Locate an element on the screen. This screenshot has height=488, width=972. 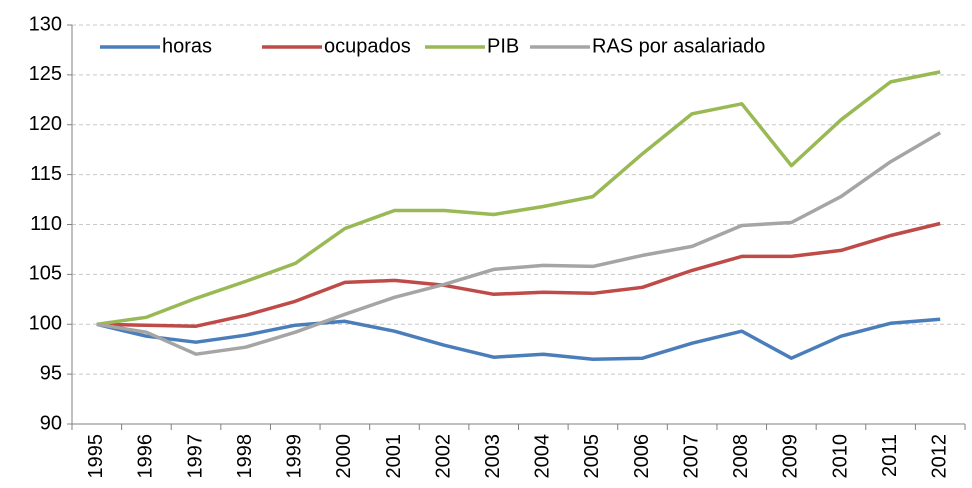
legend-label: horas is located at coordinates (187, 46).